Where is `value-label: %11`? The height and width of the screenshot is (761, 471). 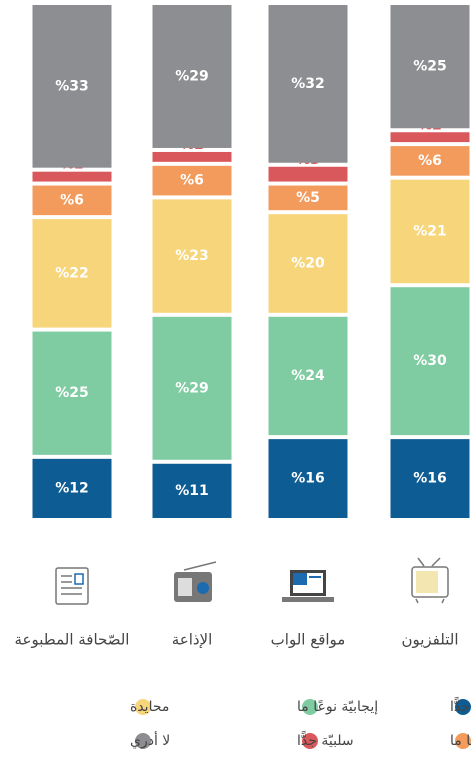
value-label: %11 is located at coordinates (192, 491).